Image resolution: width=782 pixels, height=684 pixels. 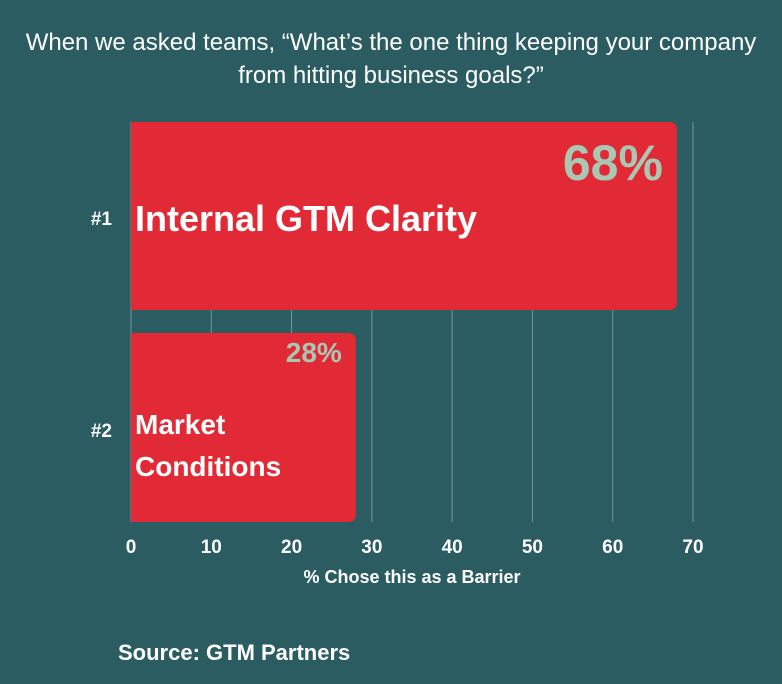 I want to click on x-tick-label-50: 50, so click(x=532, y=547).